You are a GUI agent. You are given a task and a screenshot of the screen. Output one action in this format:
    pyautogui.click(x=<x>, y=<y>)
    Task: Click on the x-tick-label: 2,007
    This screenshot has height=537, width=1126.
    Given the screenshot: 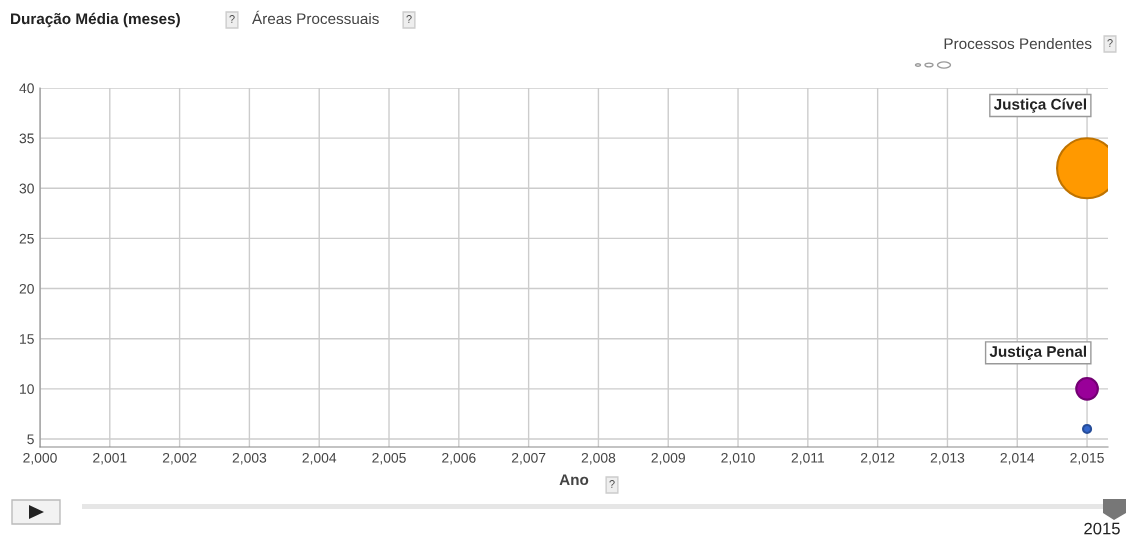 What is the action you would take?
    pyautogui.click(x=528, y=458)
    